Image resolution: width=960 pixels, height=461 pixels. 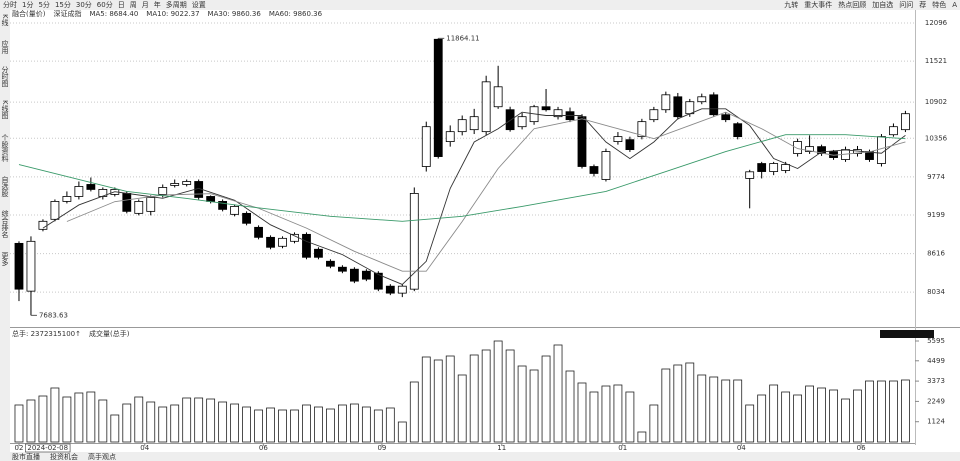 I want to click on sidebar-tab: 分时图, so click(x=5, y=76).